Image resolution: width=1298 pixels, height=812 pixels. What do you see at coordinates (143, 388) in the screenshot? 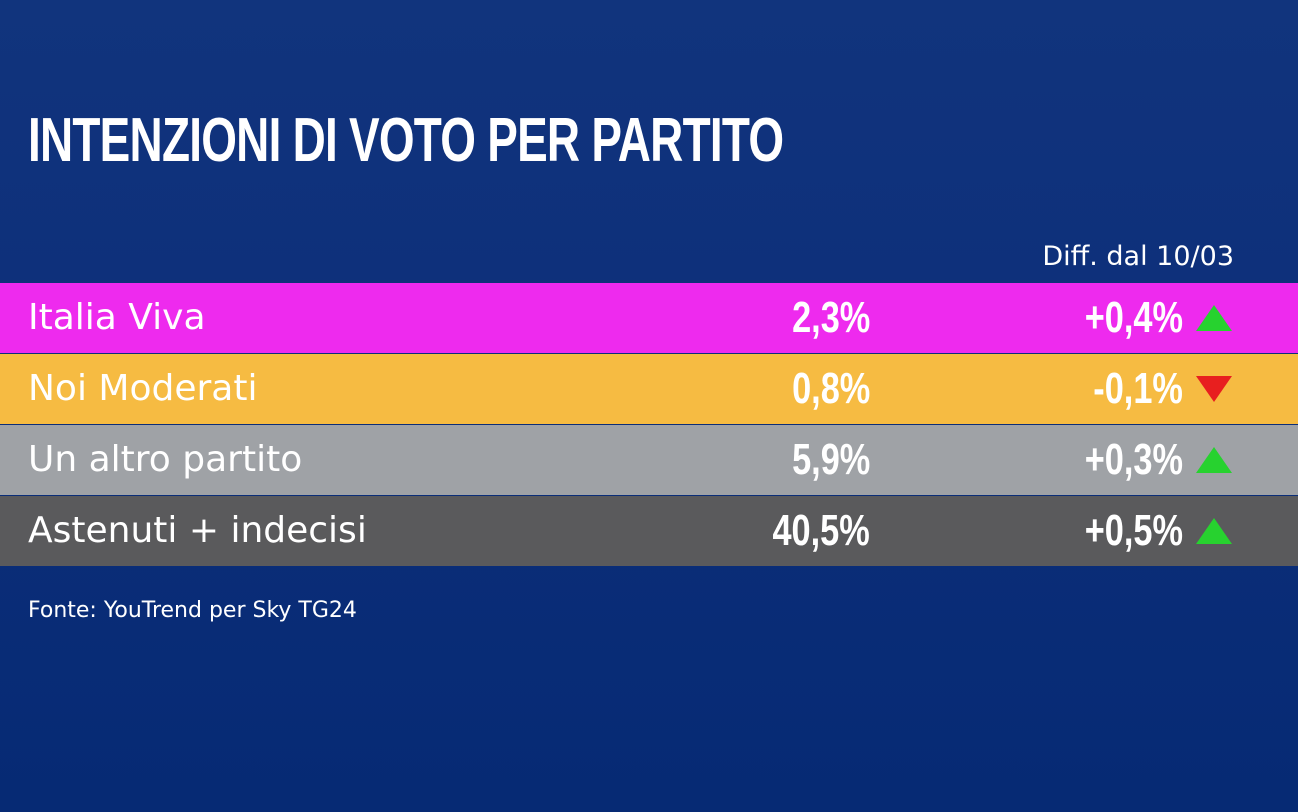
I see `party-name: Noi Moderati` at bounding box center [143, 388].